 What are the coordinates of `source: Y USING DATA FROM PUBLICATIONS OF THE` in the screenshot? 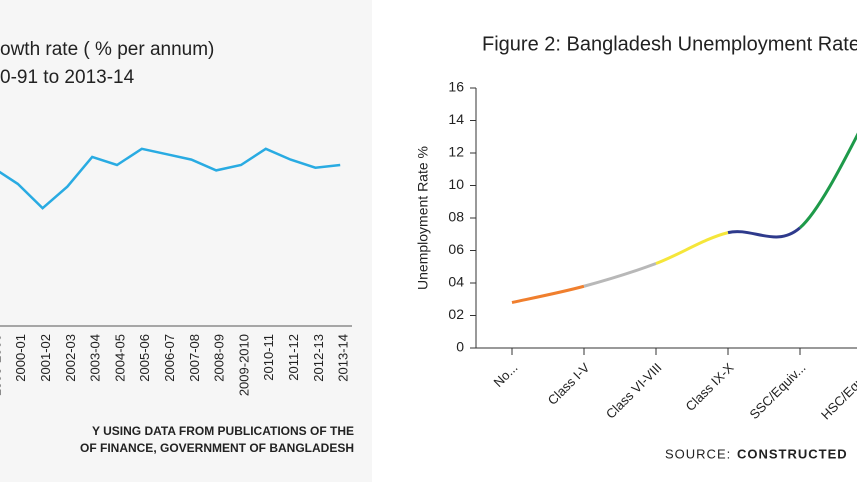 It's located at (223, 431).